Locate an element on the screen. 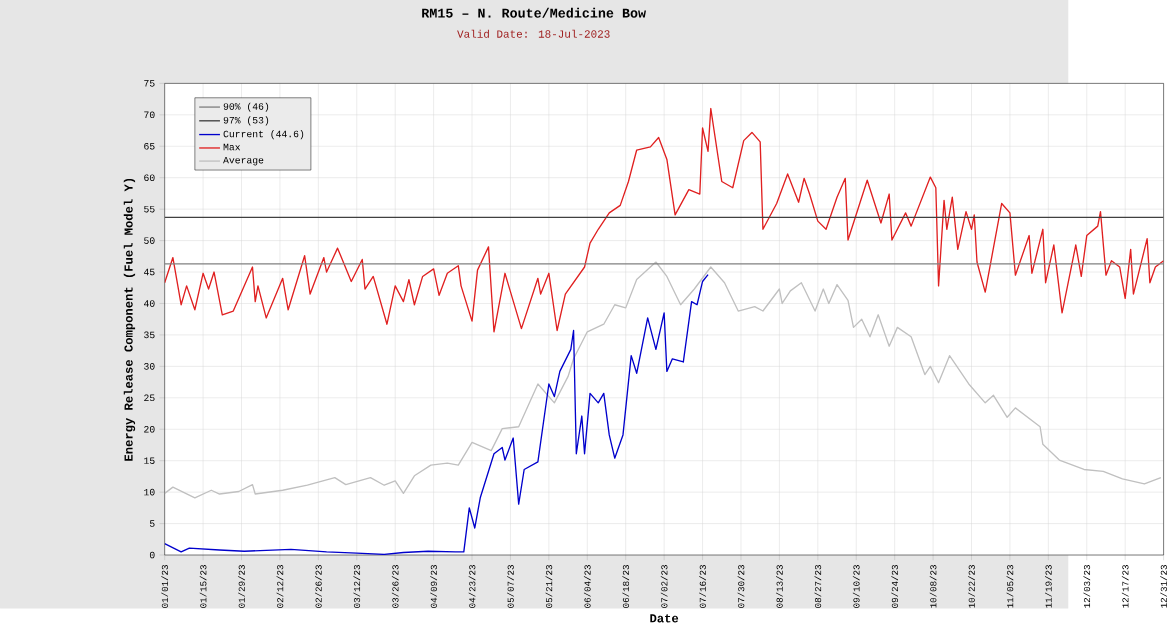 The width and height of the screenshot is (1171, 627). x-tick-label: 05/07/23 is located at coordinates (510, 587).